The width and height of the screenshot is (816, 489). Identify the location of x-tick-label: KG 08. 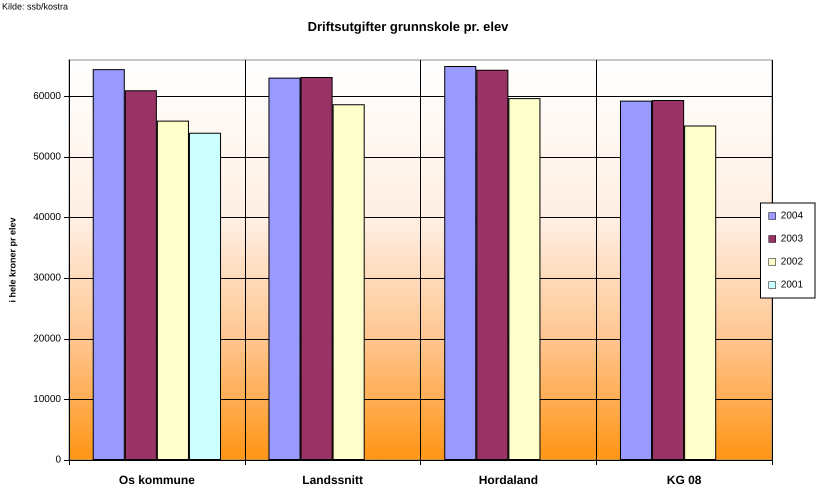
(684, 480).